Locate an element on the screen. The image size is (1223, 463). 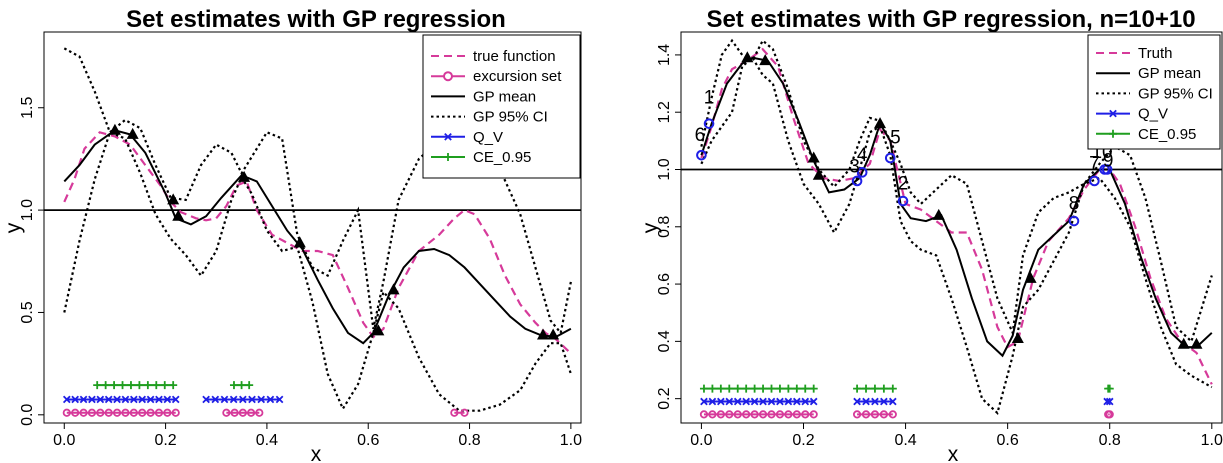
x-tick-label: 0.8 is located at coordinates (469, 440).